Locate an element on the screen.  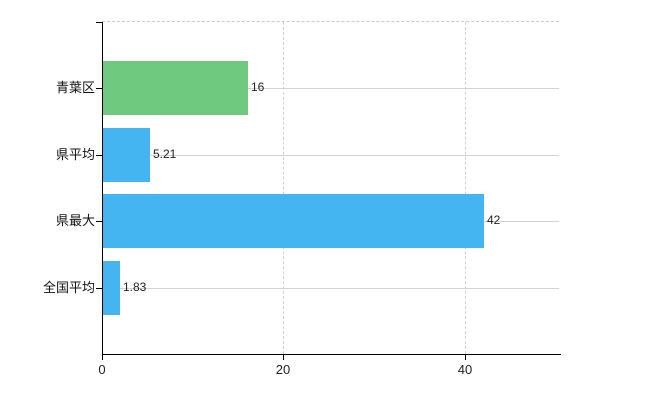
category-label: 県最大 is located at coordinates (75, 220).